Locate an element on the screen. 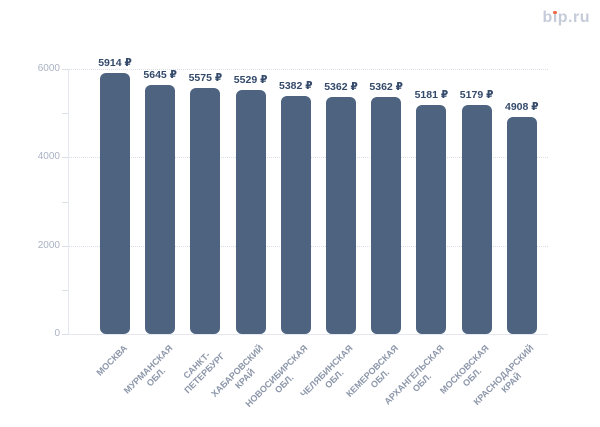 This screenshot has width=600, height=427. logo-letter-i: ı is located at coordinates (555, 18).